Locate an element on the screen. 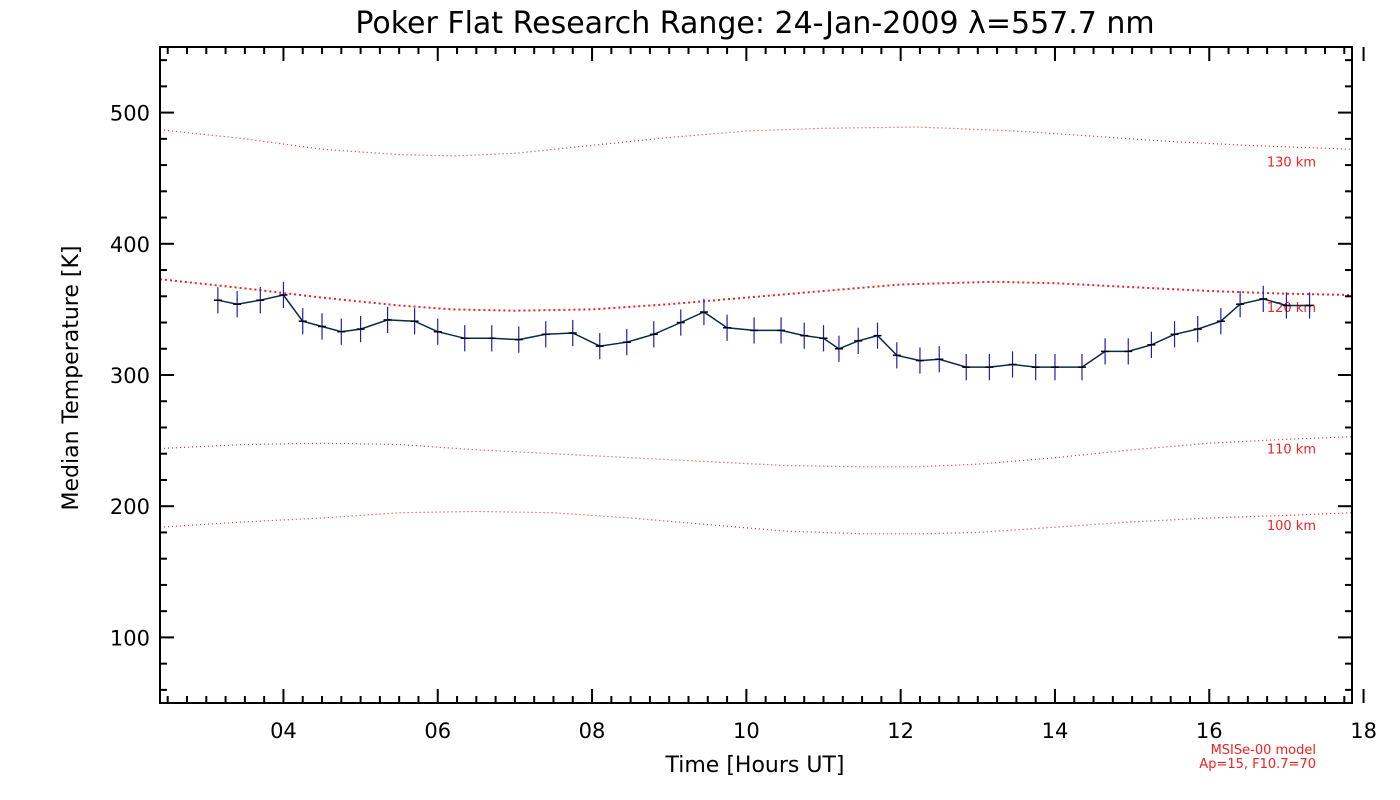  model-curve-label: 100 km is located at coordinates (1291, 526).